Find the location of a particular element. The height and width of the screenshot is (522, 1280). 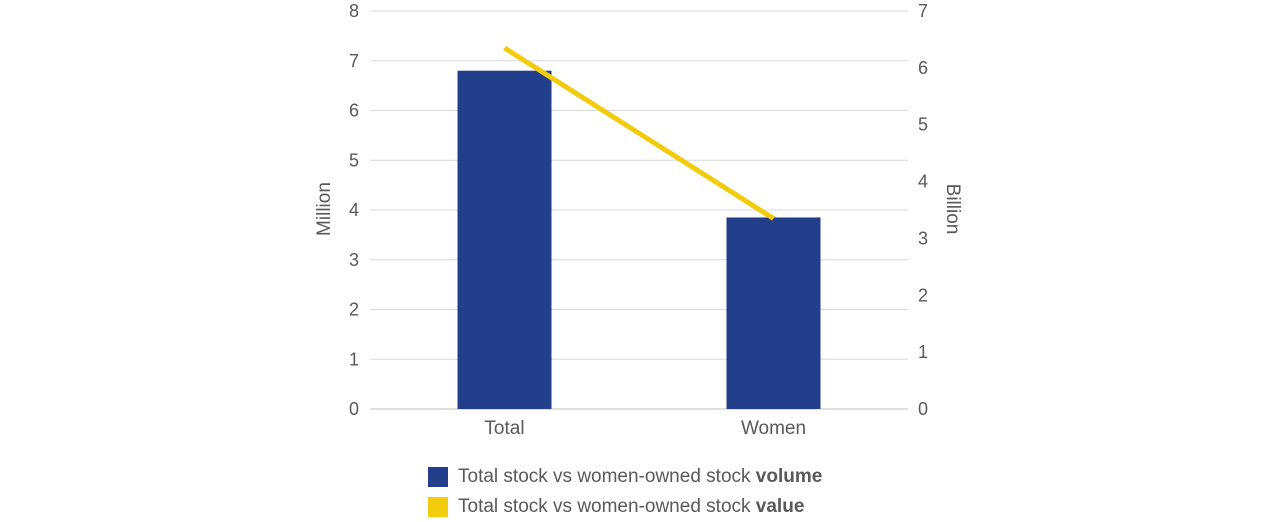

right-tick-label: 3 is located at coordinates (923, 238).